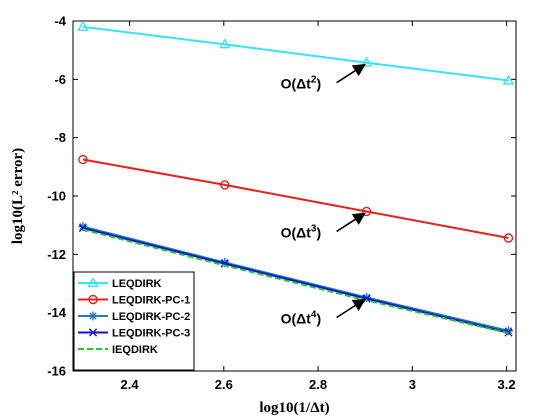  What do you see at coordinates (323, 195) in the screenshot?
I see `annotation-layer: O(Δt2) O(Δt3) O(Δt4)` at bounding box center [323, 195].